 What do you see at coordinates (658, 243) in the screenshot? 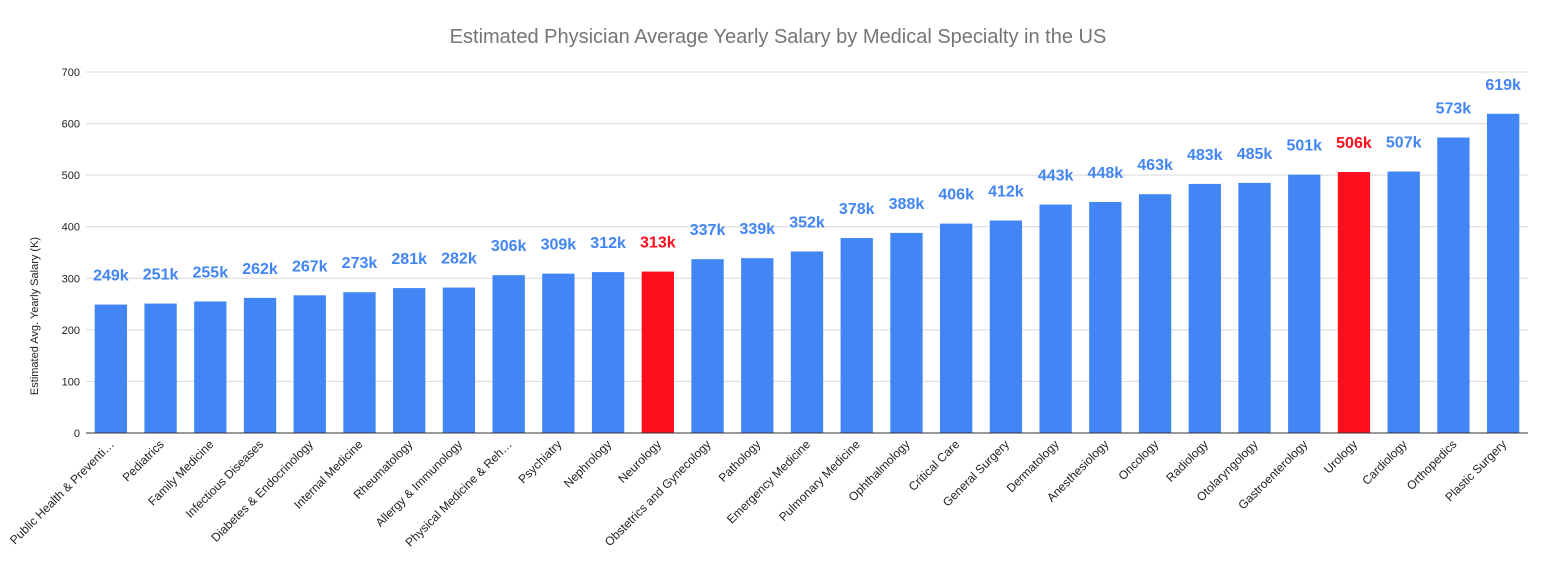
I see `data-label: 313k` at bounding box center [658, 243].